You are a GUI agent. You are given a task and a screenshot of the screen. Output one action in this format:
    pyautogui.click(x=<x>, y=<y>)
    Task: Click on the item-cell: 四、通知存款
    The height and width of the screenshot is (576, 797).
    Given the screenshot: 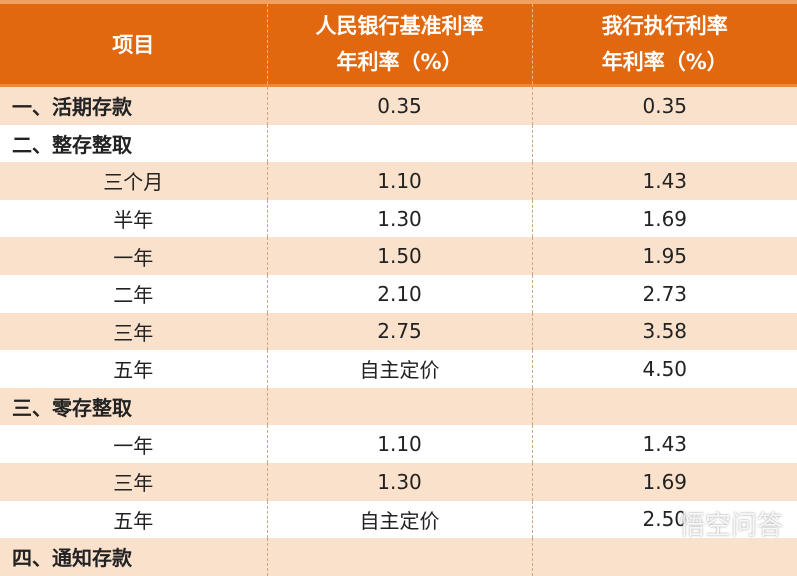 What is the action you would take?
    pyautogui.click(x=133, y=557)
    